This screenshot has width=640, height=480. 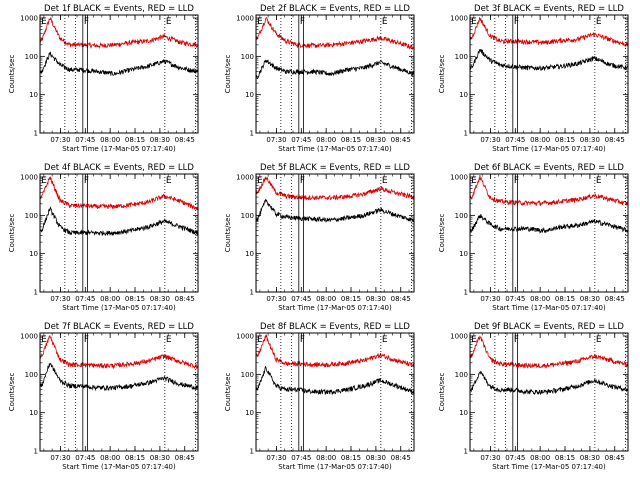 What do you see at coordinates (335, 168) in the screenshot?
I see `panel-title: Det 5f BLACK = Events, RED = LLD` at bounding box center [335, 168].